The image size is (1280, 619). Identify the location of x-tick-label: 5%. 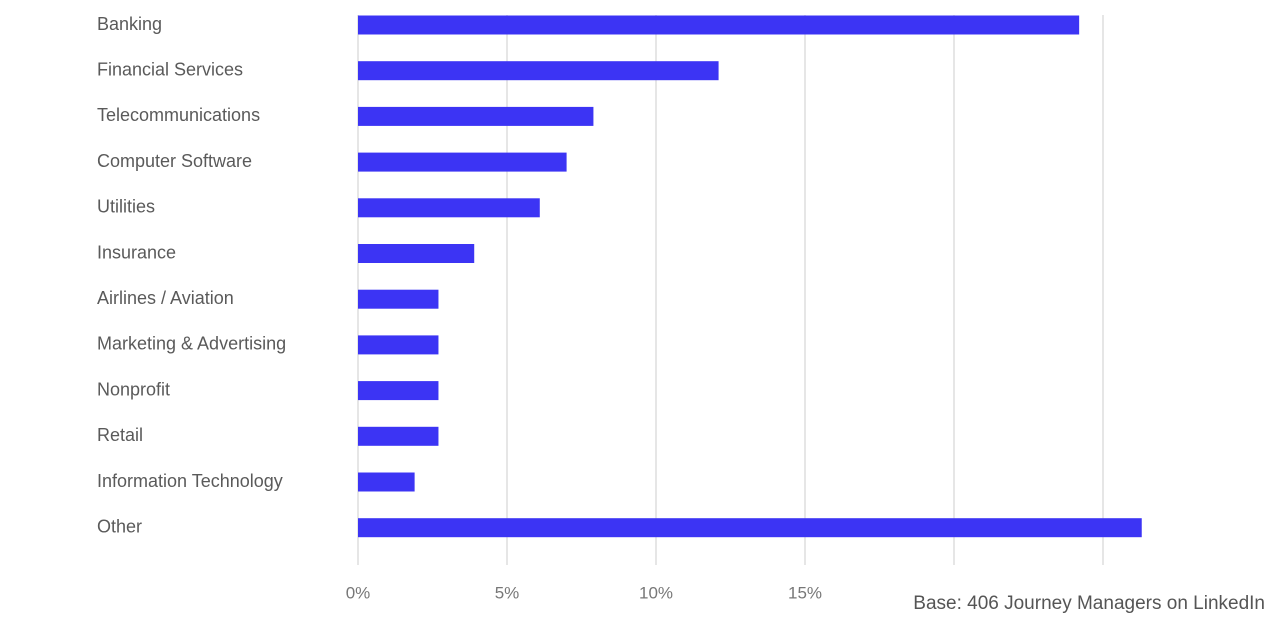
(507, 592).